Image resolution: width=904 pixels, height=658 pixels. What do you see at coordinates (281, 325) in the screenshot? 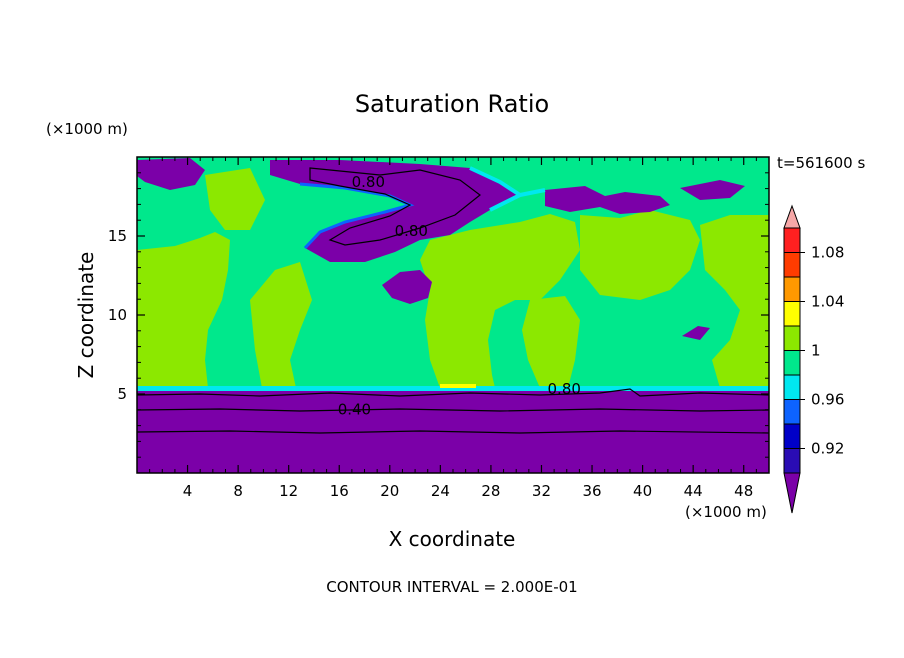
I see `field-region-lime-center` at bounding box center [281, 325].